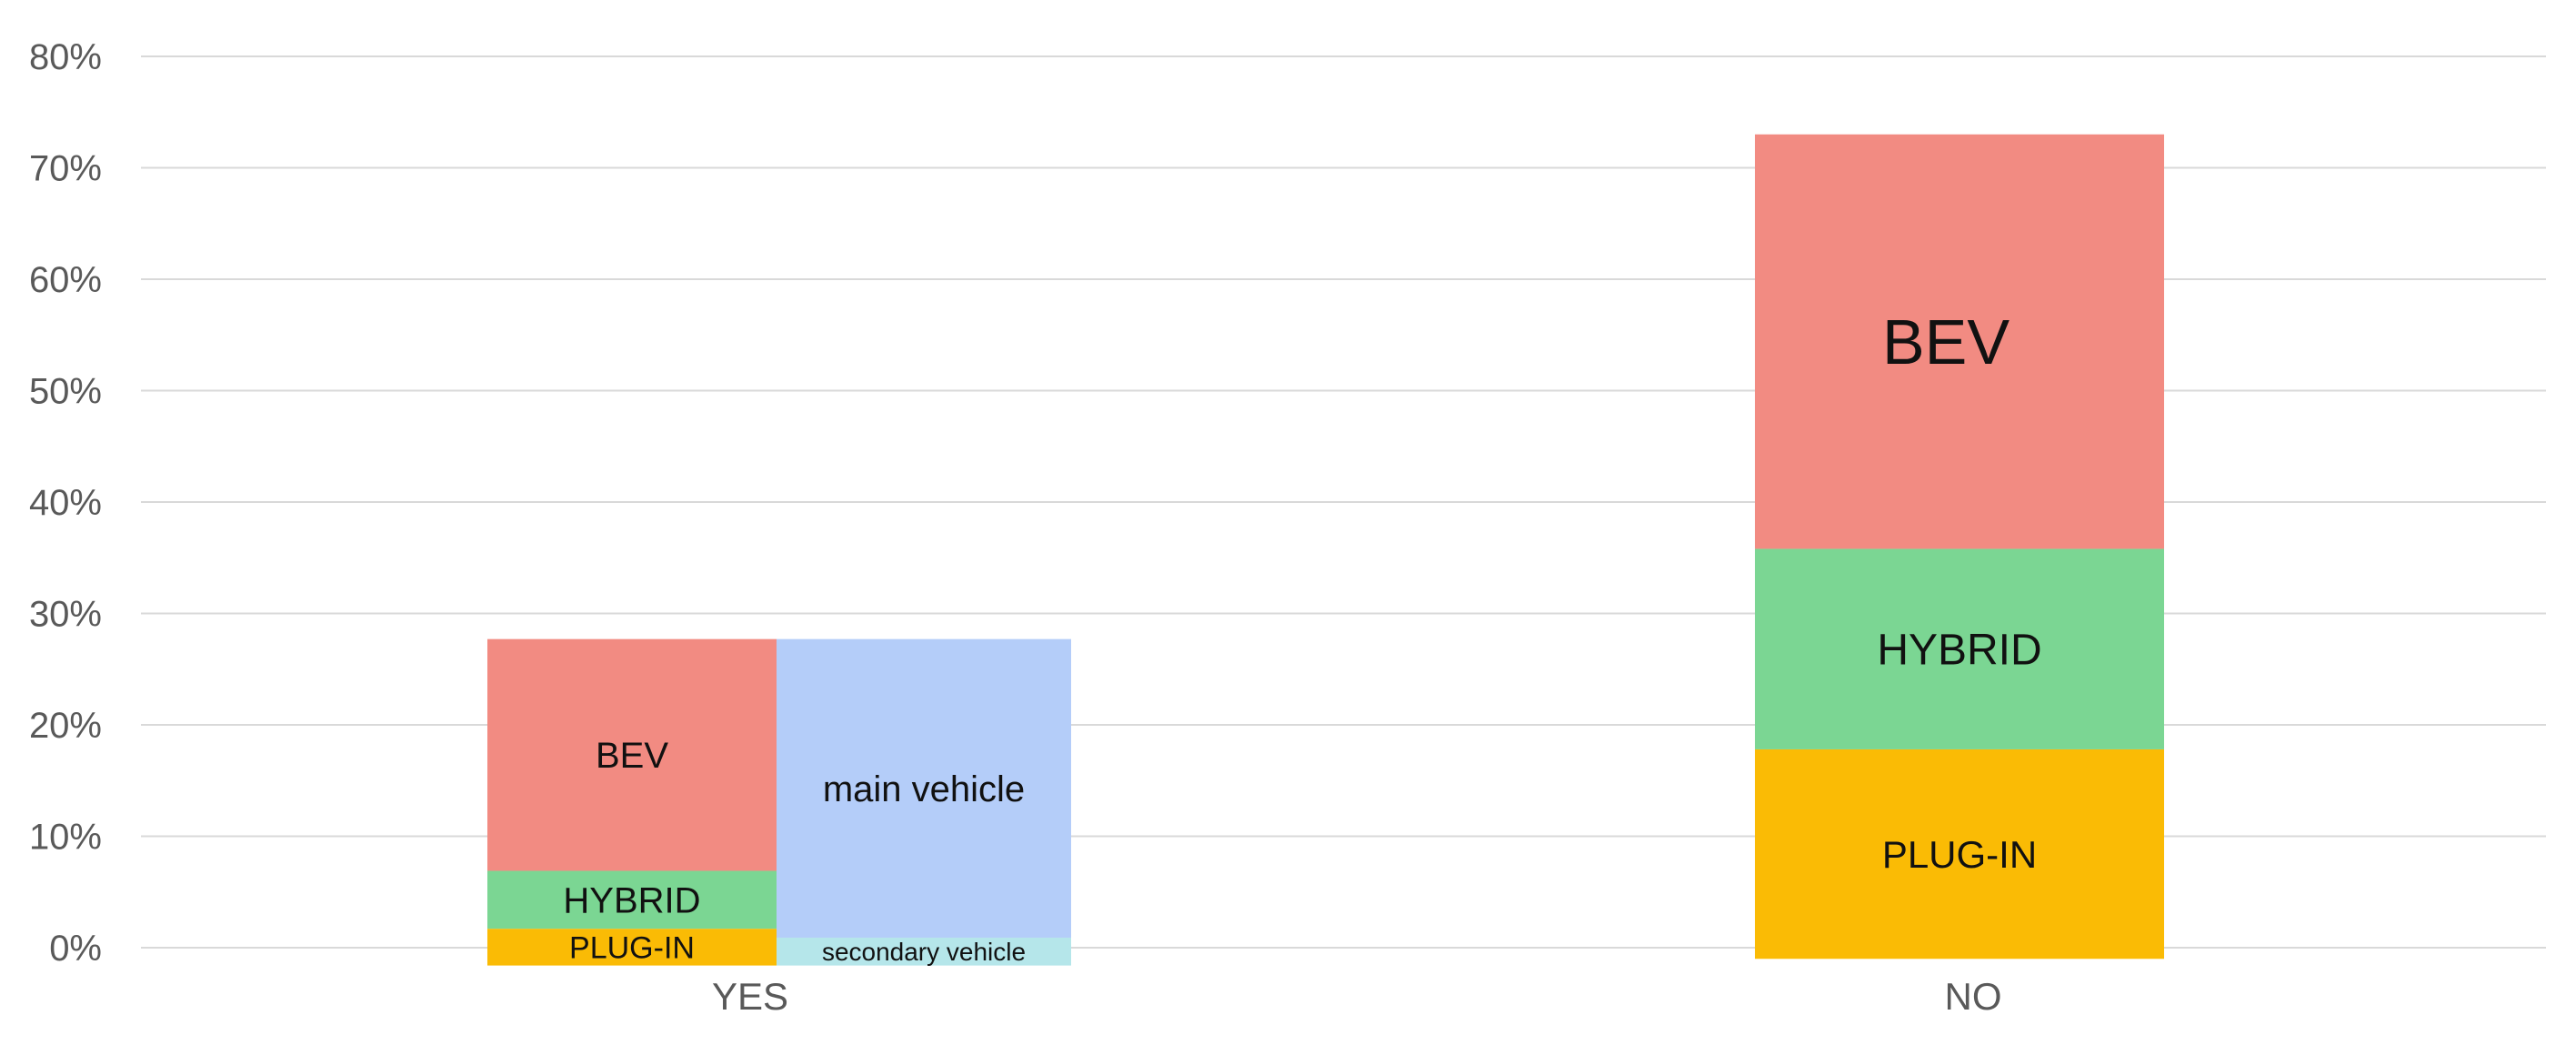 The width and height of the screenshot is (2576, 1045). I want to click on bar-segment-yes-plug-in, so click(632, 947).